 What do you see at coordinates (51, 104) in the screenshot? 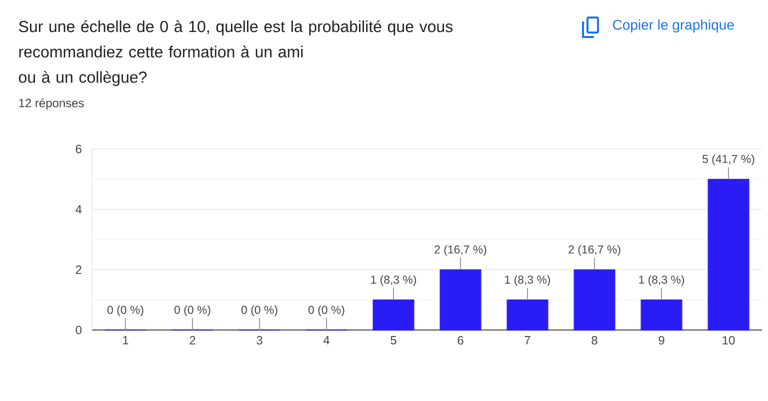
I see `chart-subtitle: 12 réponses` at bounding box center [51, 104].